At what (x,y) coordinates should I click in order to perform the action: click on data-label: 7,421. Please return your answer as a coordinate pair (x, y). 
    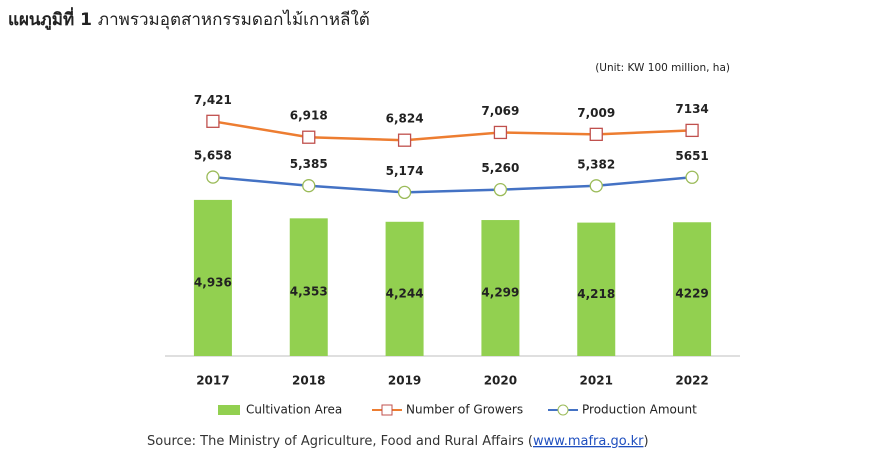
    Looking at the image, I should click on (213, 100).